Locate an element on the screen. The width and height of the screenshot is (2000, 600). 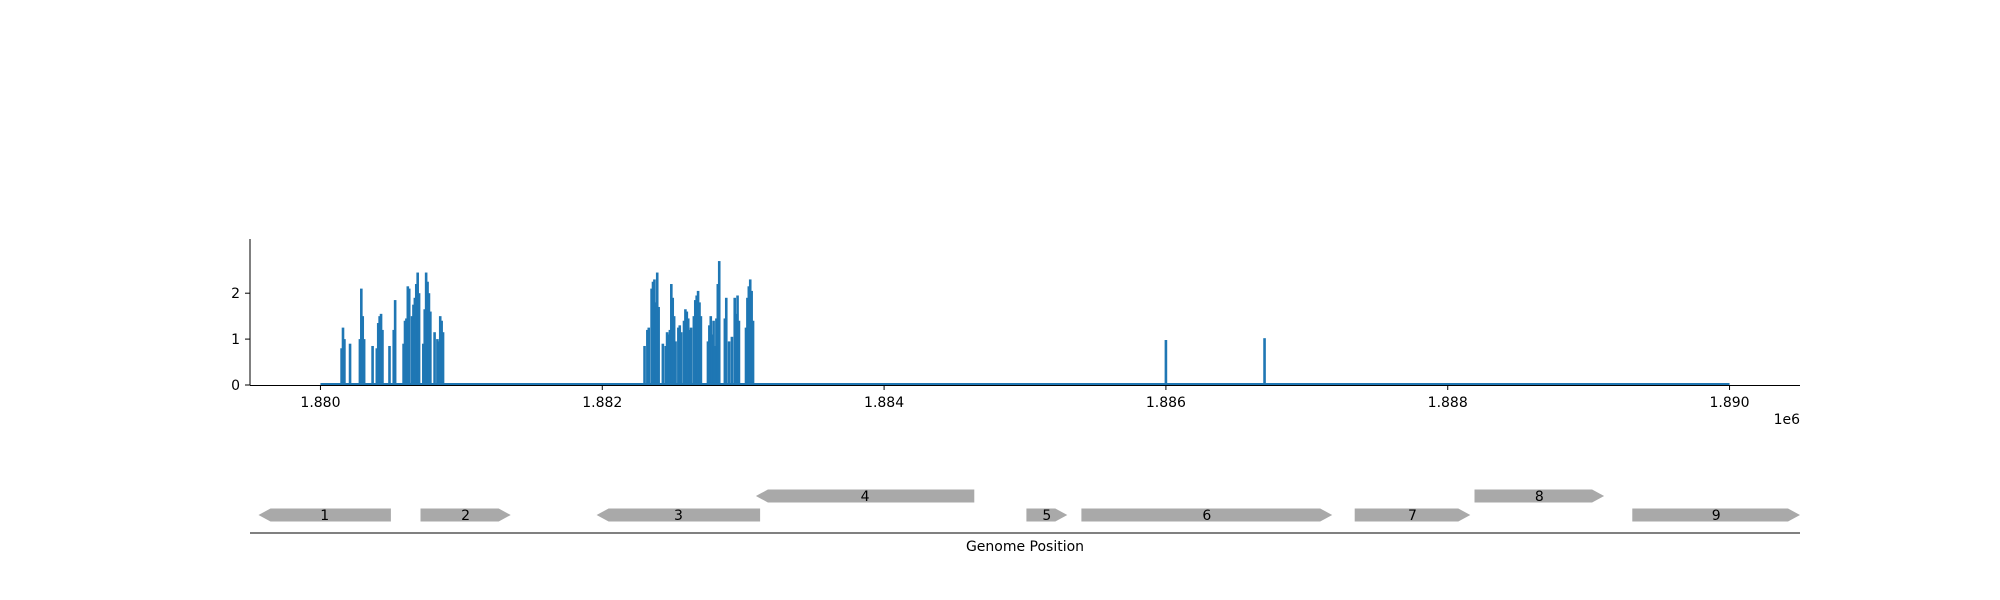
gene-label: 3 is located at coordinates (678, 516).